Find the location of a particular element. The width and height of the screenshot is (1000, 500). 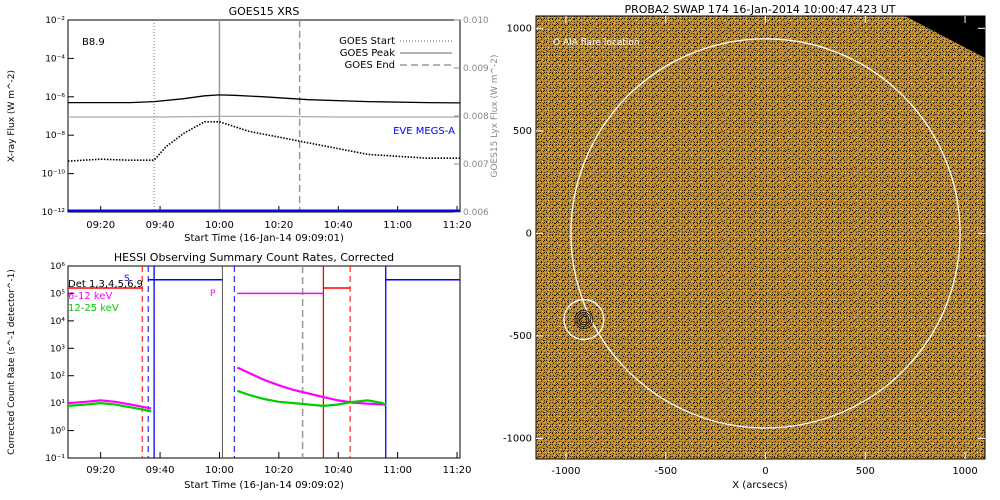

hessi-ytick-label: 10⁴ is located at coordinates (57, 322).